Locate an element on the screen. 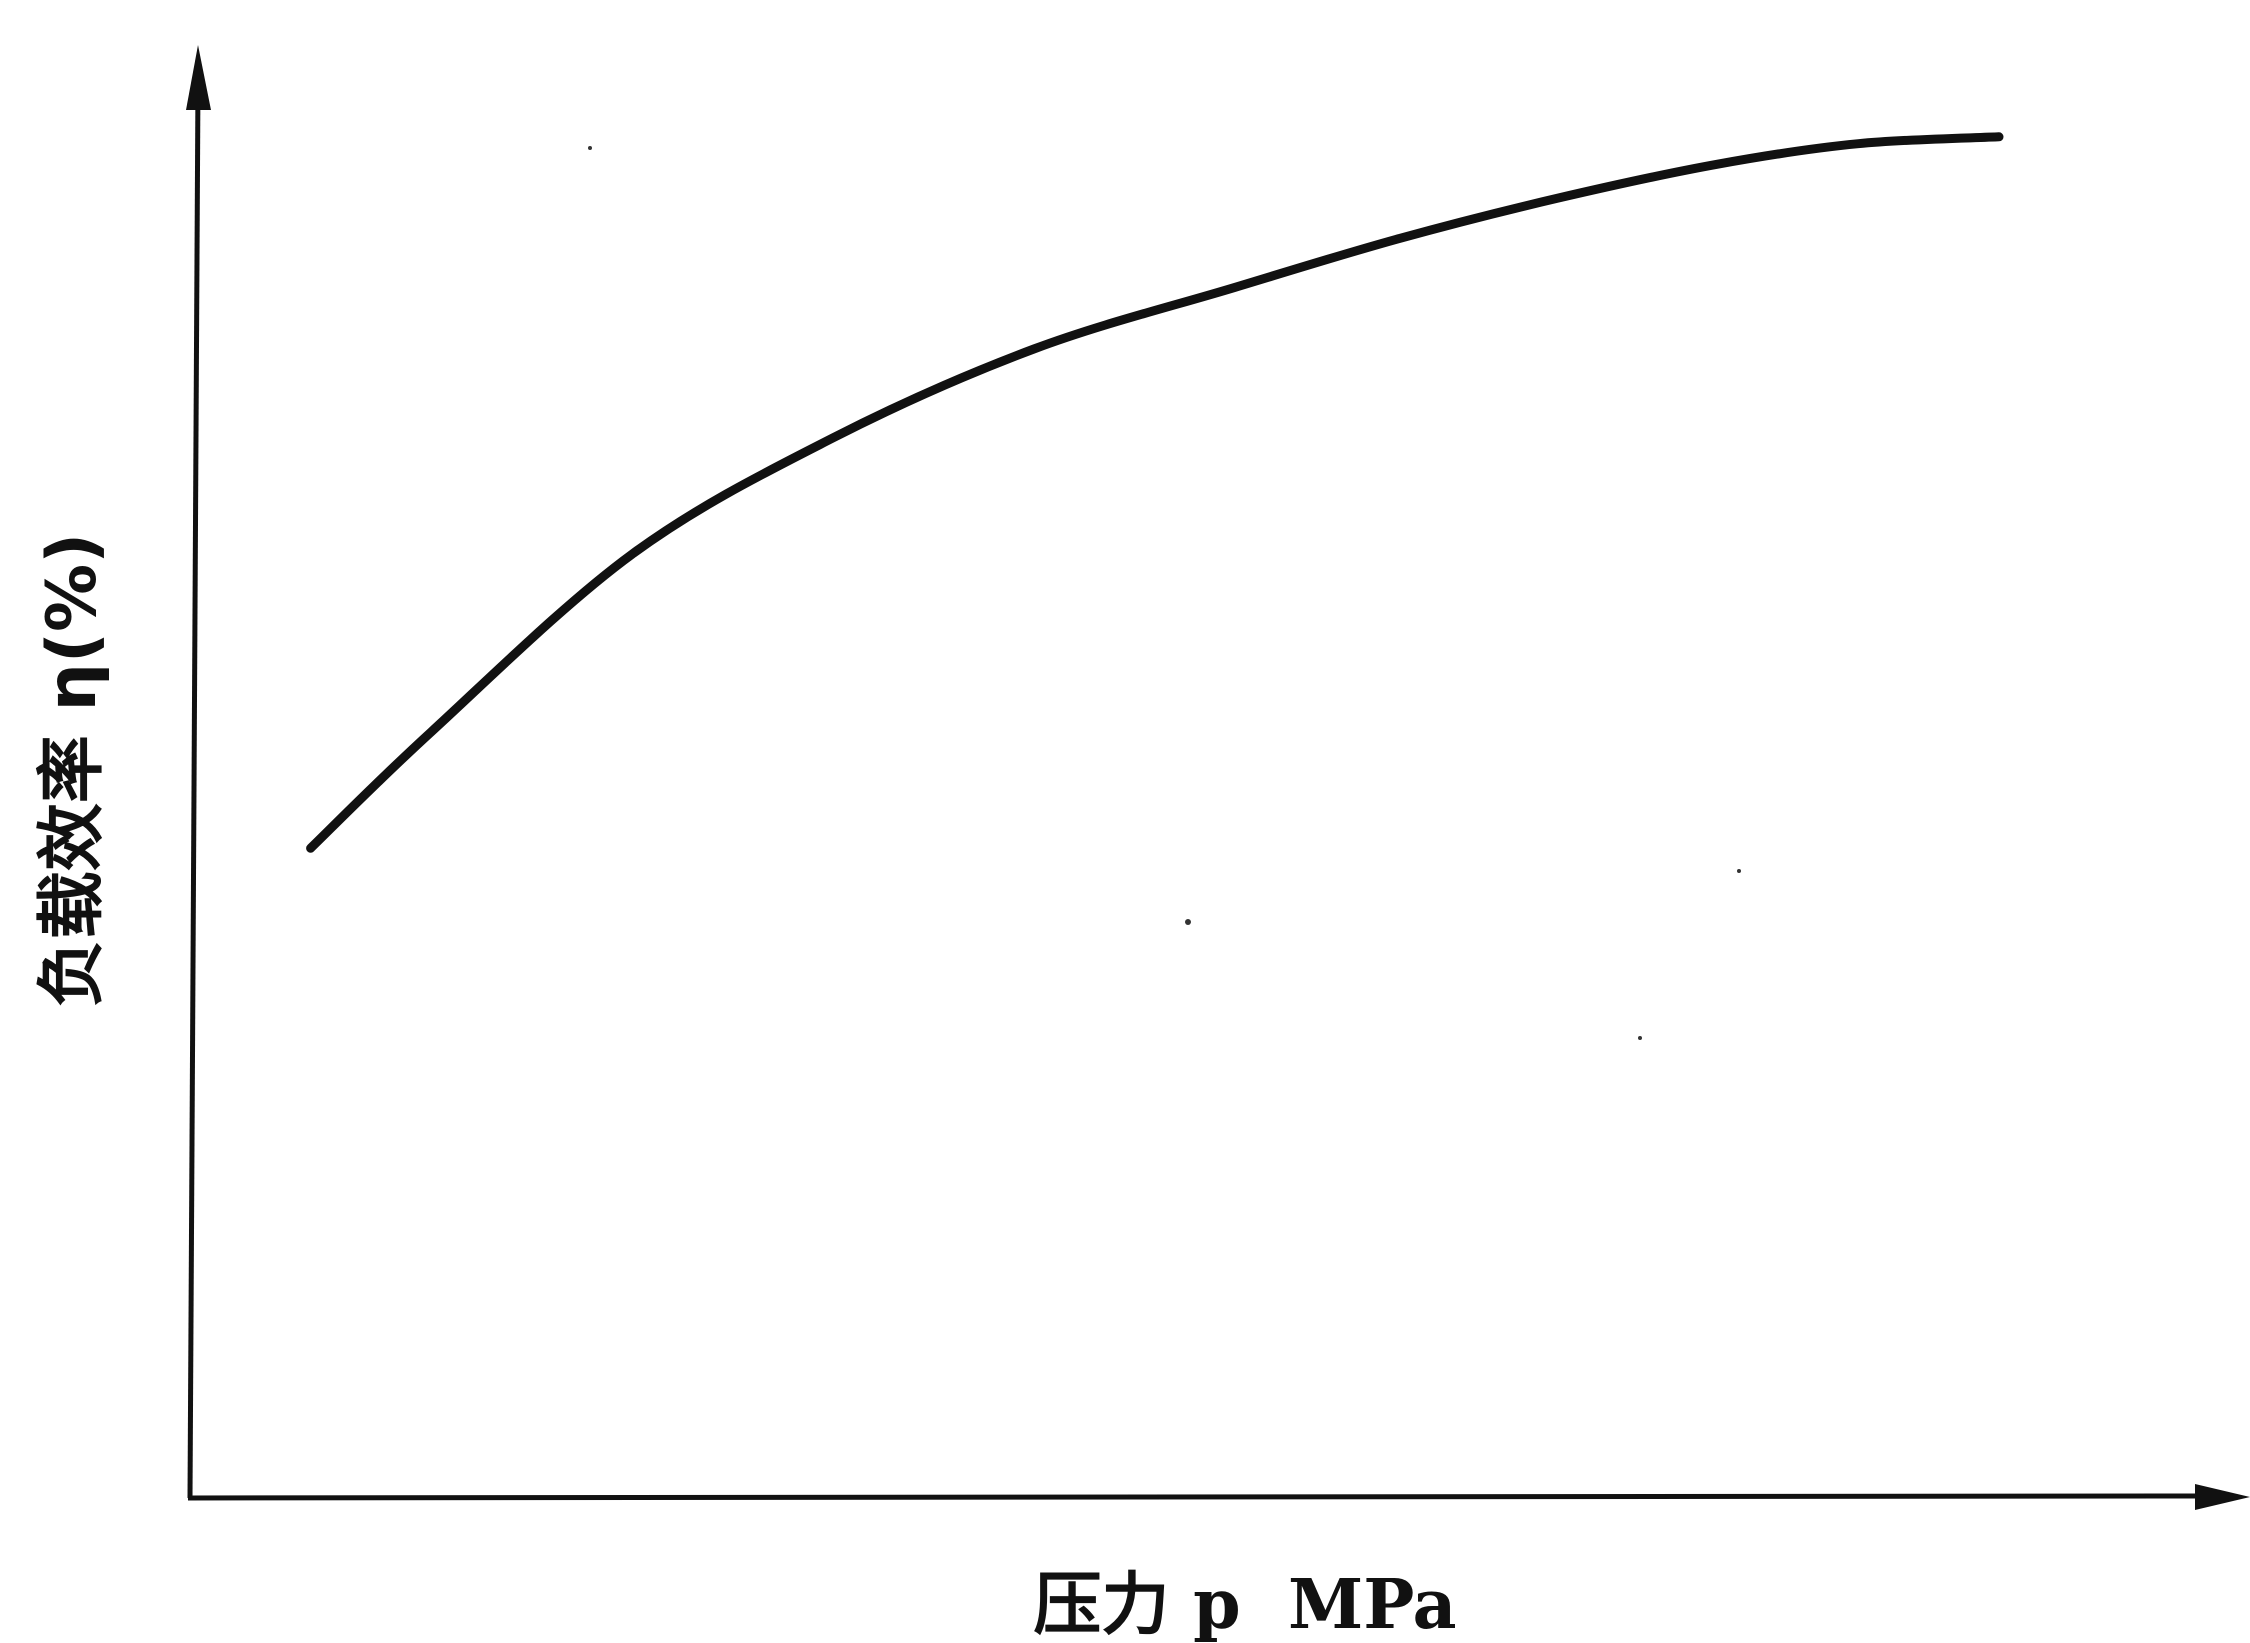  x-axis-label: 压力 p MPa is located at coordinates (1244, 1604).